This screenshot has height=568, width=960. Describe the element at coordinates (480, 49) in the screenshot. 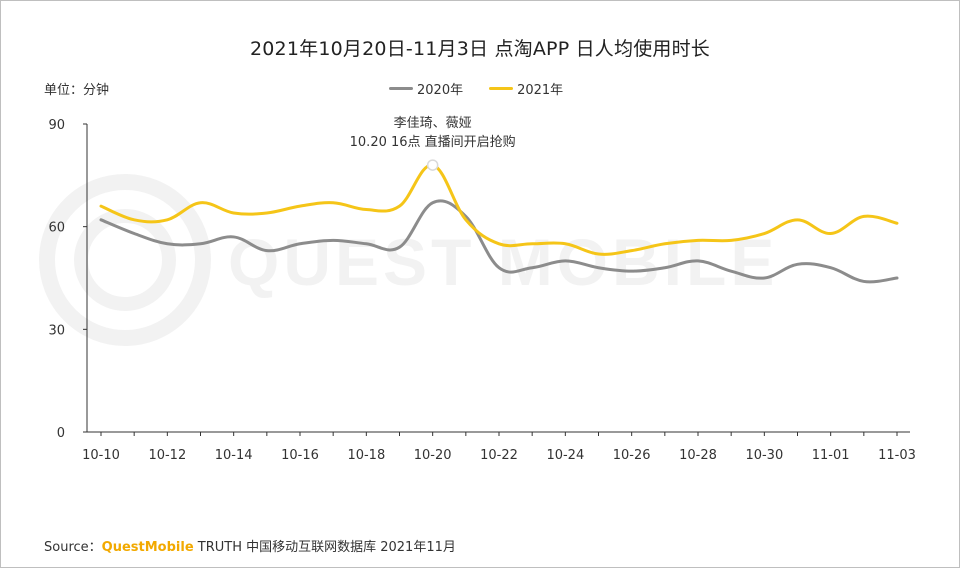

I see `chart-title: 2021年10月20日-11月3日 点淘APP 日人均使用时长` at that location.